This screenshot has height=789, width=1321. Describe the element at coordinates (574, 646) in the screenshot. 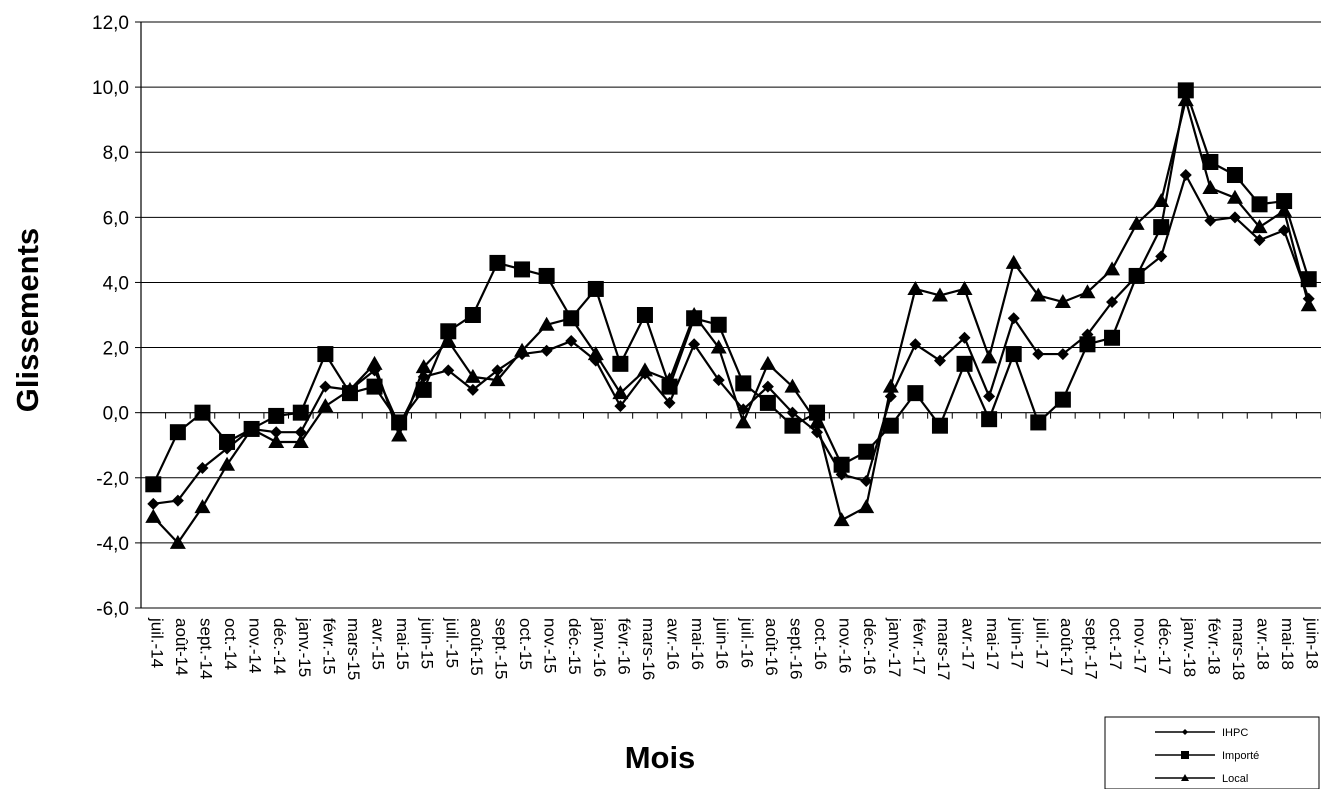

I see `x-tick-label: déc.-15` at that location.